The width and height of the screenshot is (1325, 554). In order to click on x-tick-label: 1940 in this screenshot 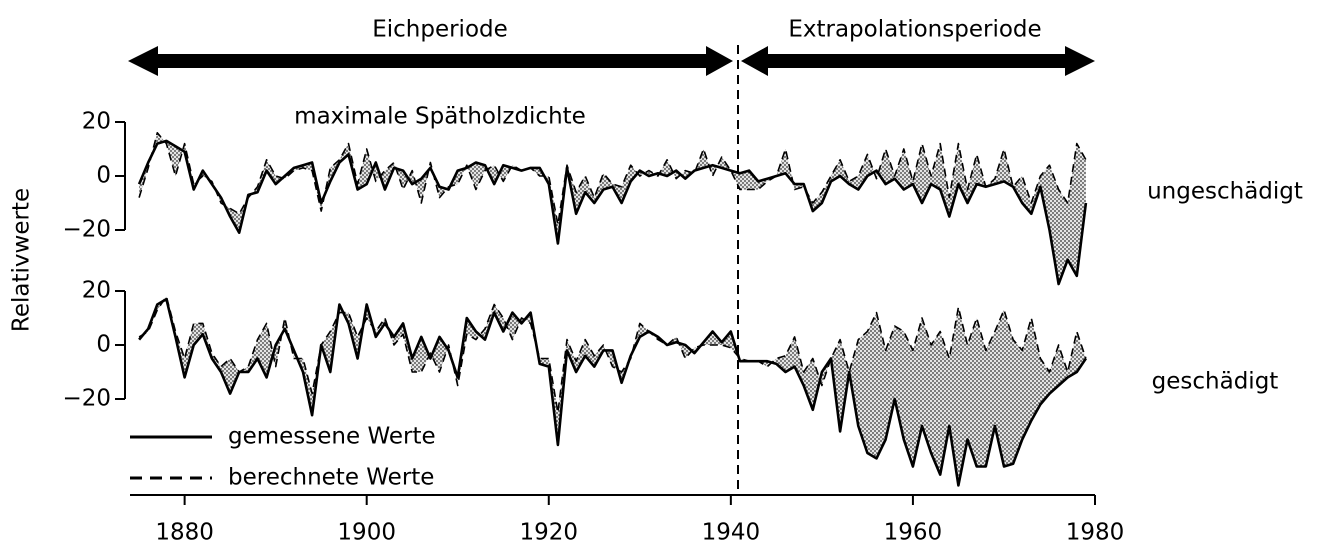, I will do `click(731, 533)`.